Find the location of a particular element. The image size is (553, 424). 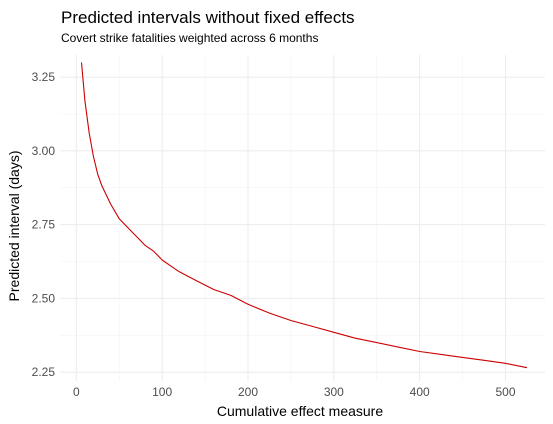

x-tick-label: 200 is located at coordinates (248, 392).